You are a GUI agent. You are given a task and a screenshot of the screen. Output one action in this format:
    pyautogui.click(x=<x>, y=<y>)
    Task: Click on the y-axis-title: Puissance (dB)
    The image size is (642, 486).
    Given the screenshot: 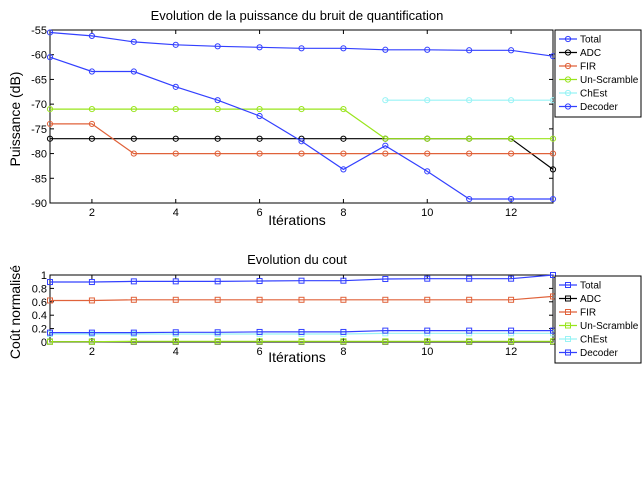 What is the action you would take?
    pyautogui.click(x=15, y=119)
    